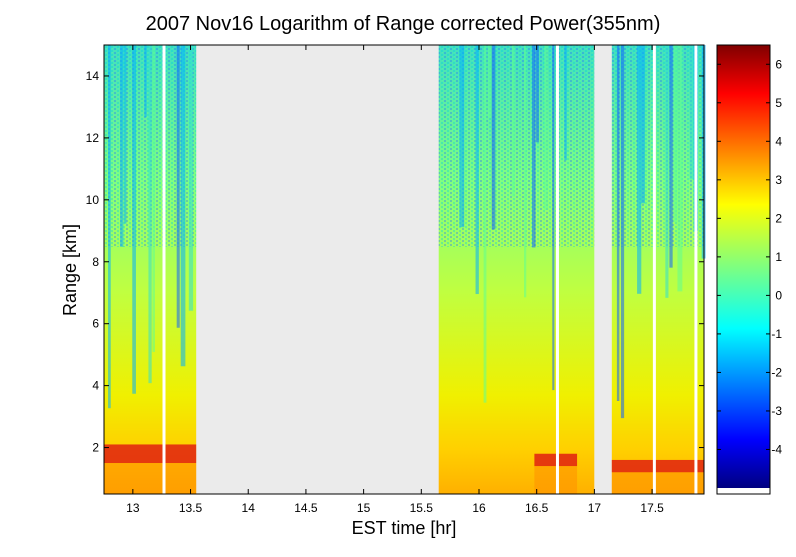 This screenshot has width=796, height=557. What do you see at coordinates (249, 508) in the screenshot?
I see `x-tick-label: 14` at bounding box center [249, 508].